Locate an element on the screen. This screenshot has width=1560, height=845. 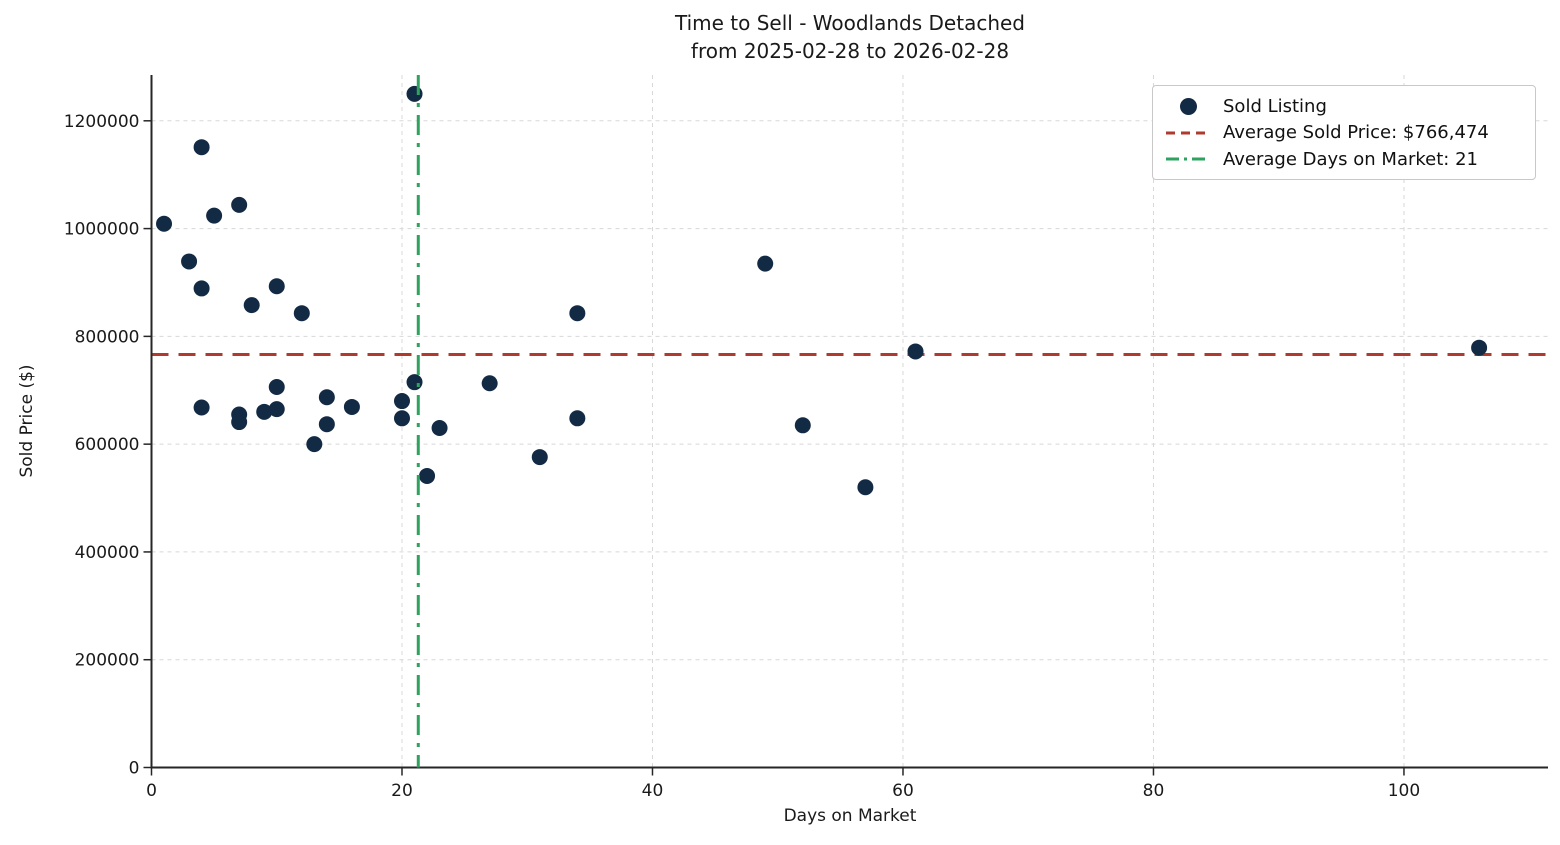
legend-label-average-days: Average Days on Market: 21 is located at coordinates (1350, 159).